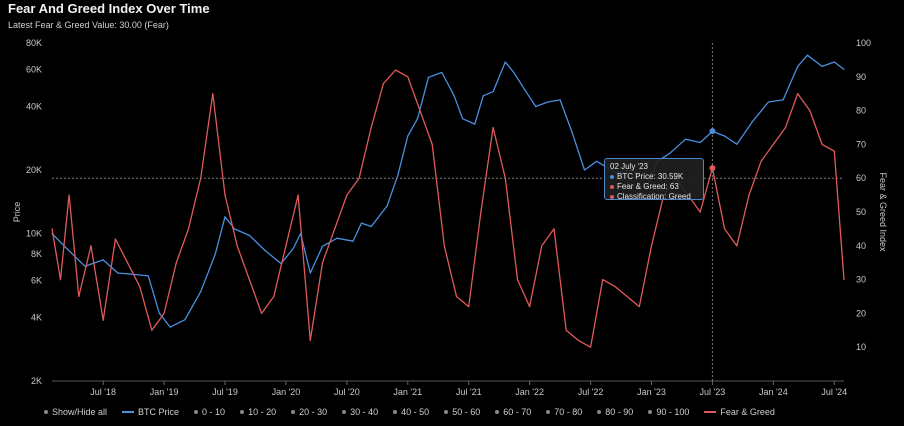 The height and width of the screenshot is (426, 904). Describe the element at coordinates (462, 412) in the screenshot. I see `legend-item: 50 - 60` at that location.